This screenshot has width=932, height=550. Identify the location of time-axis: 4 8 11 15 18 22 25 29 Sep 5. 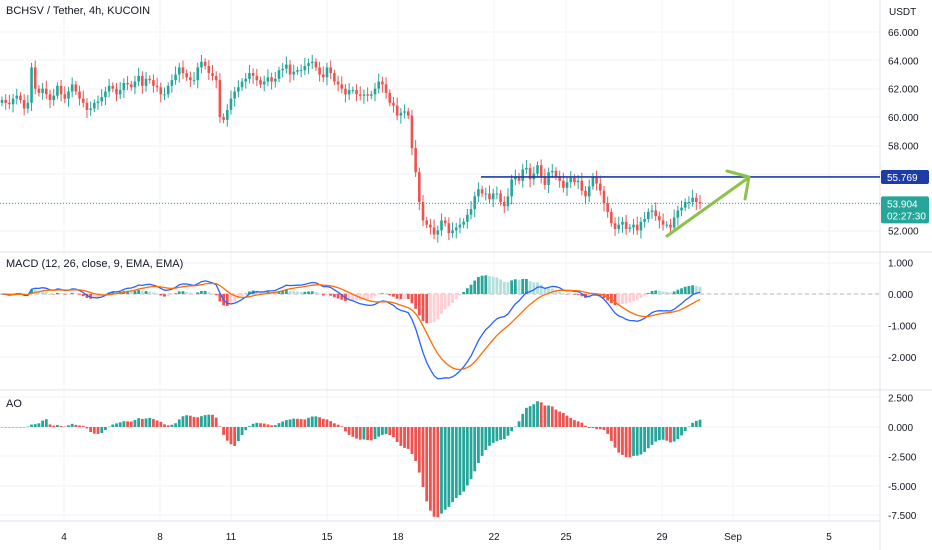
(446, 537).